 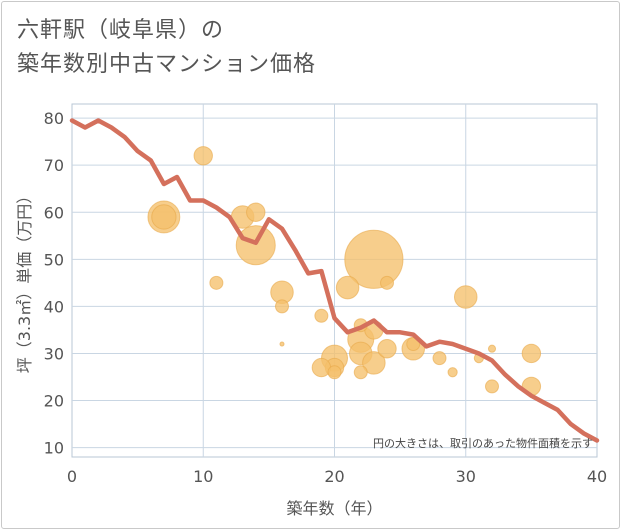 What do you see at coordinates (483, 443) in the screenshot?
I see `bubble-size-note: 円の大きさは、取引のあった物件面積を示す` at bounding box center [483, 443].